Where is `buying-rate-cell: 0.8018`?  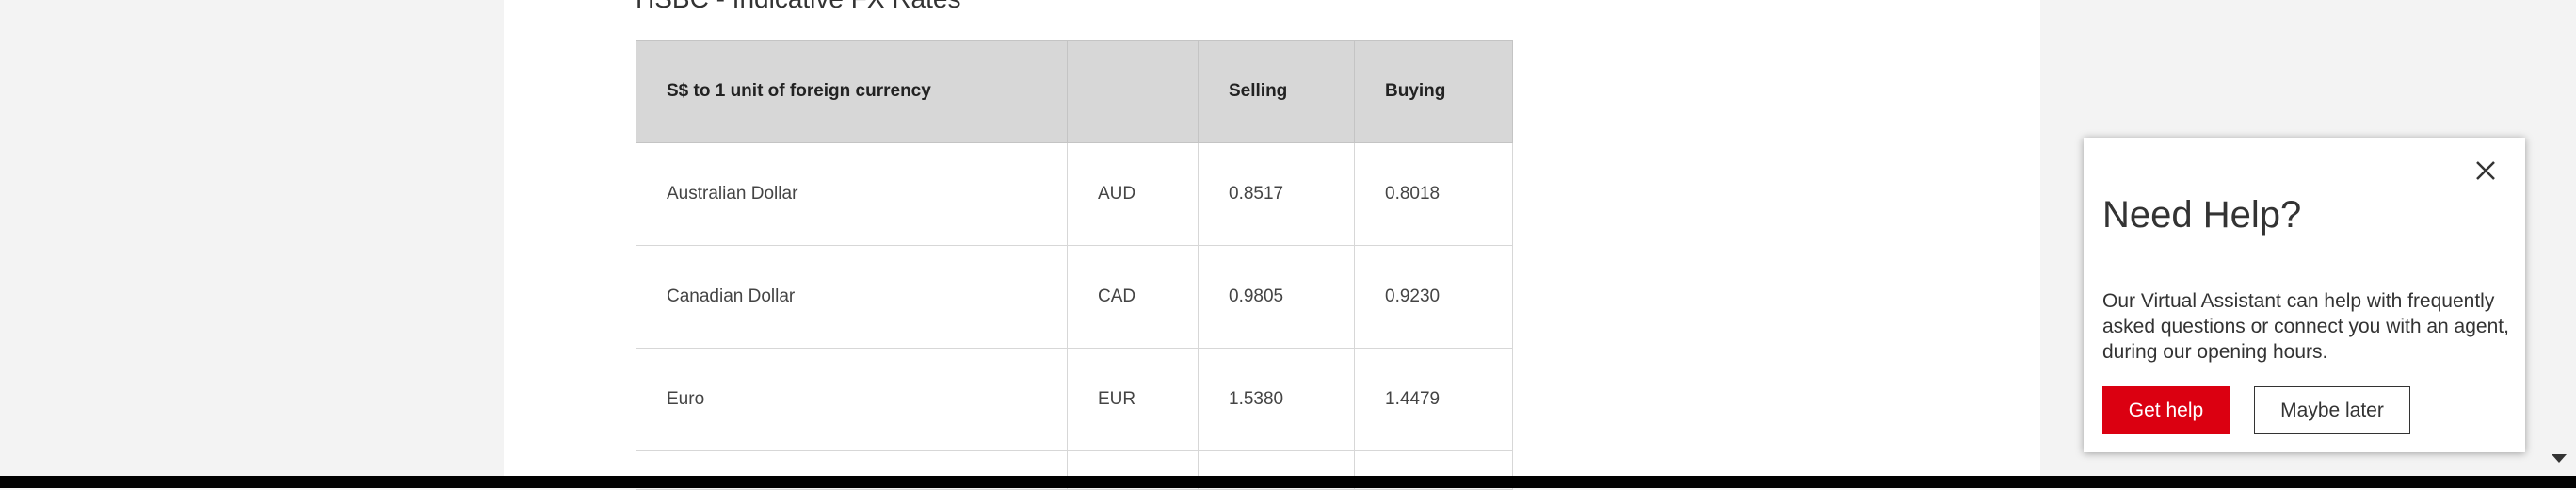
buying-rate-cell: 0.8018 is located at coordinates (1433, 194).